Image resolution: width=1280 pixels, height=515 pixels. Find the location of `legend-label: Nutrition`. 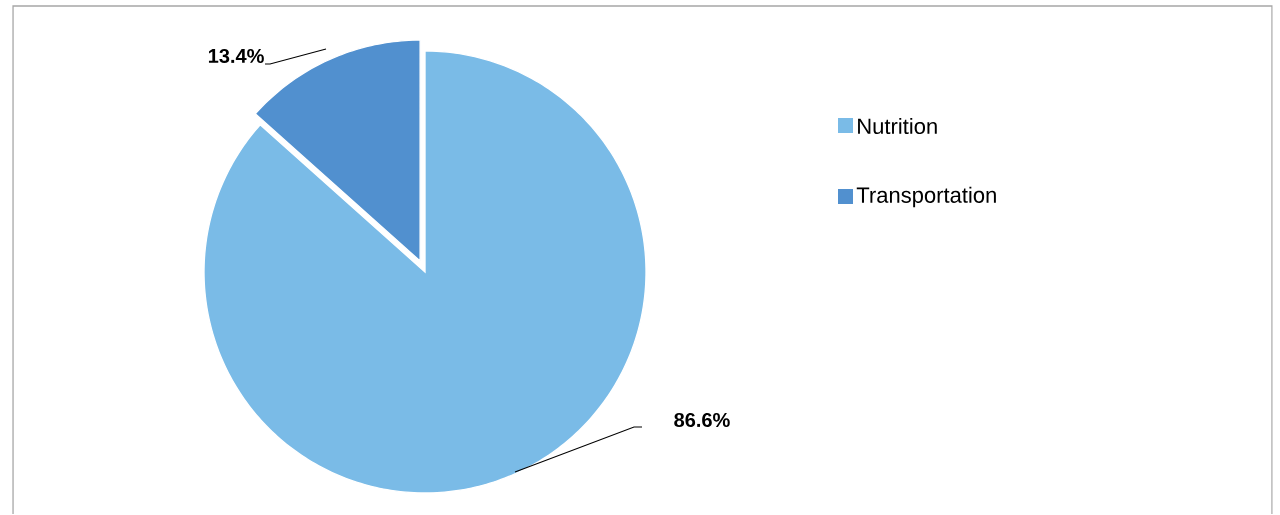

legend-label: Nutrition is located at coordinates (897, 126).